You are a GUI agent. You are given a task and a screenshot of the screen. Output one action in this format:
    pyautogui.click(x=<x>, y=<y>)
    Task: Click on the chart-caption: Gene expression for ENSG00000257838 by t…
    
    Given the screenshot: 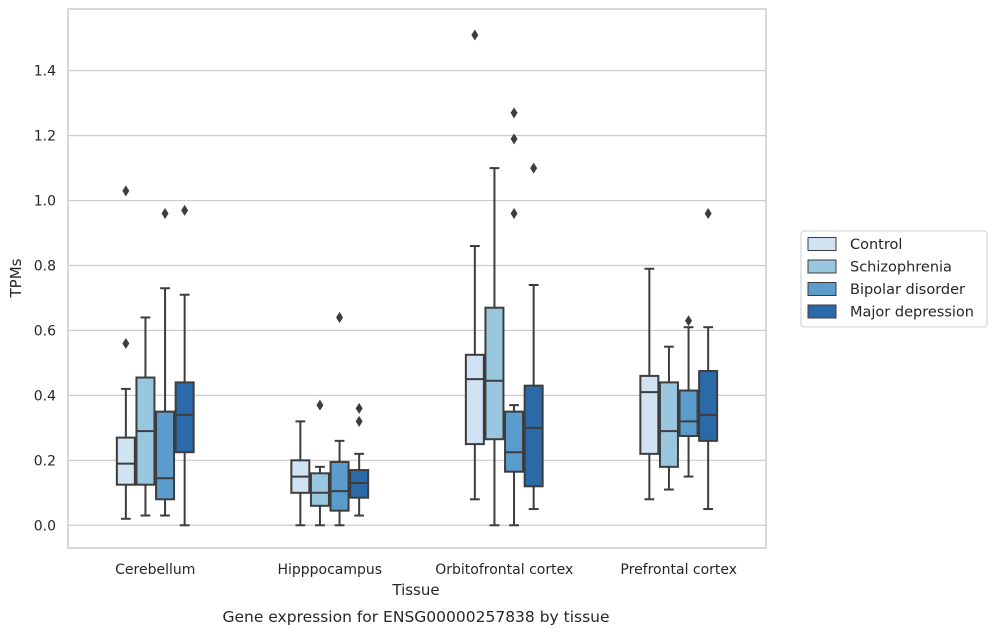 What is the action you would take?
    pyautogui.click(x=415, y=617)
    